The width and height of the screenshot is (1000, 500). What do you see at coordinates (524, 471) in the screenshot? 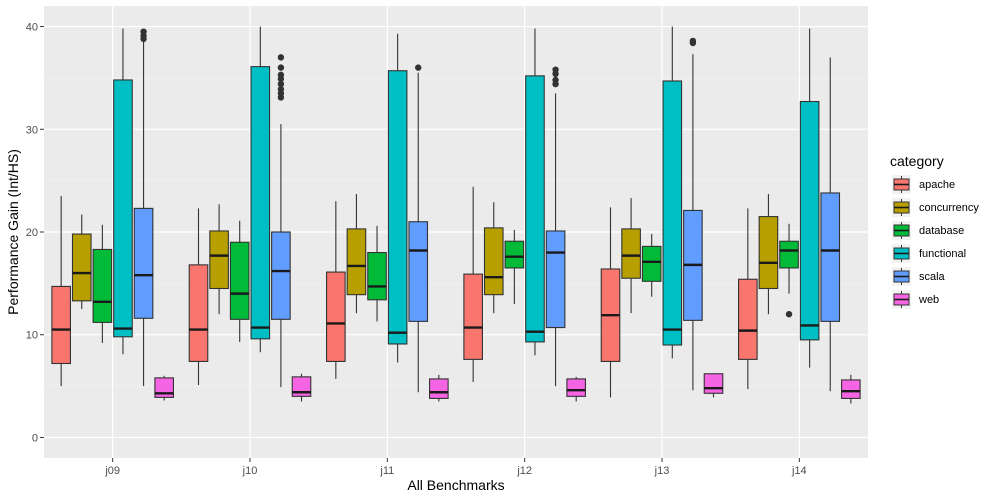
I see `x-tick-label: j12` at bounding box center [524, 471].